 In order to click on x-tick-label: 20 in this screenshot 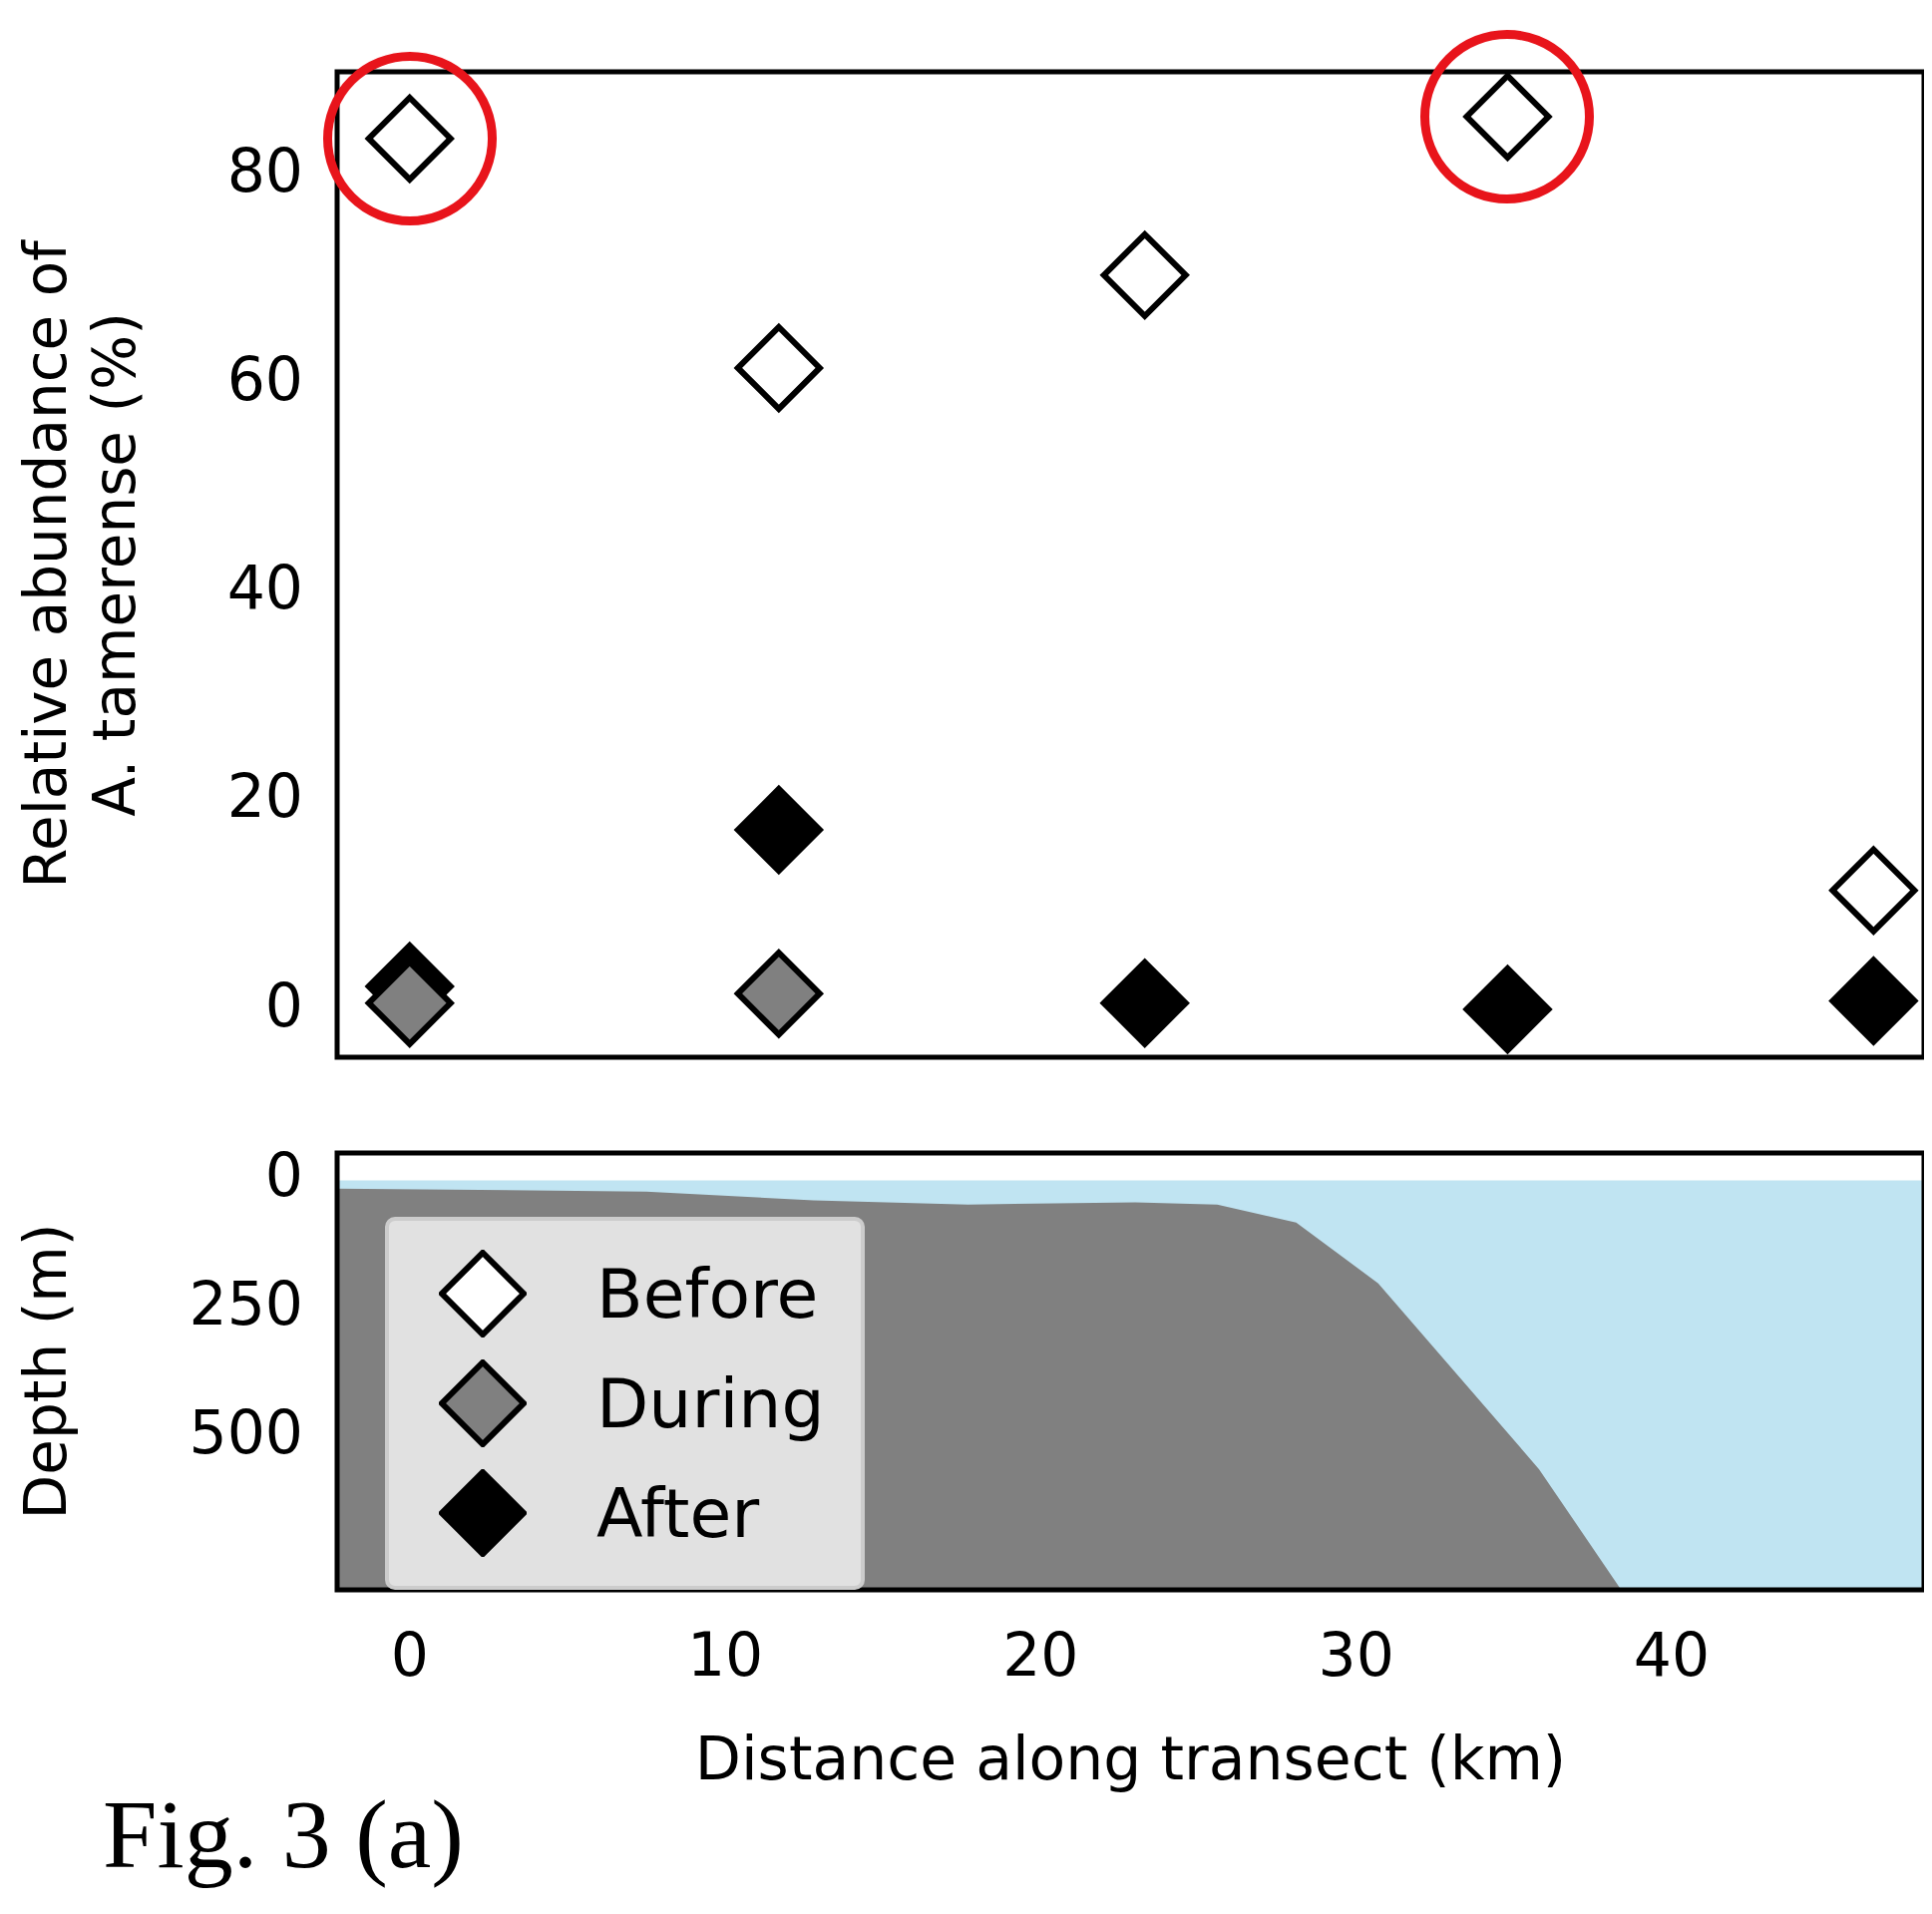, I will do `click(1041, 1654)`.